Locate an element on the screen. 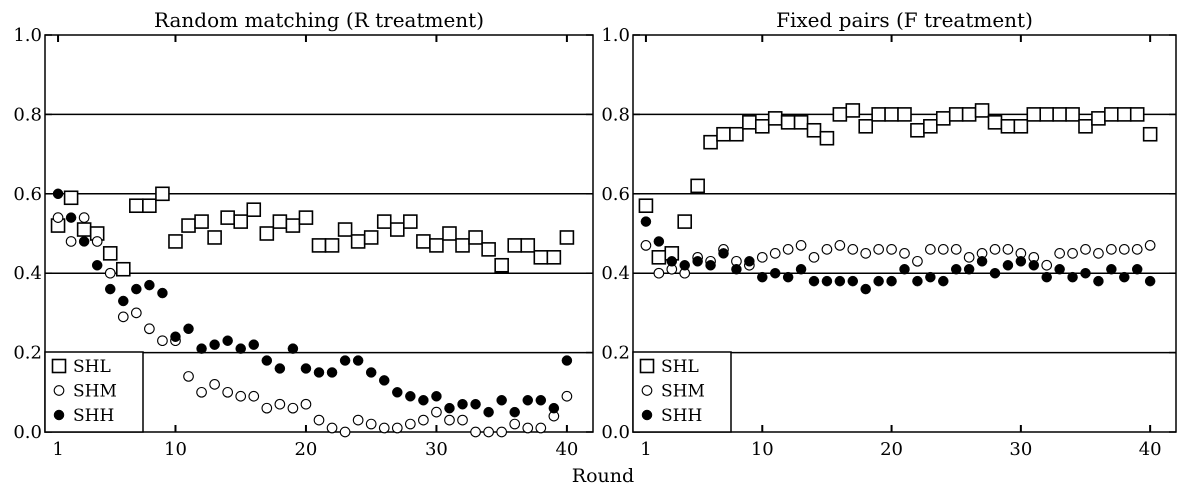  y-tick-label: 1.0 is located at coordinates (27, 35).